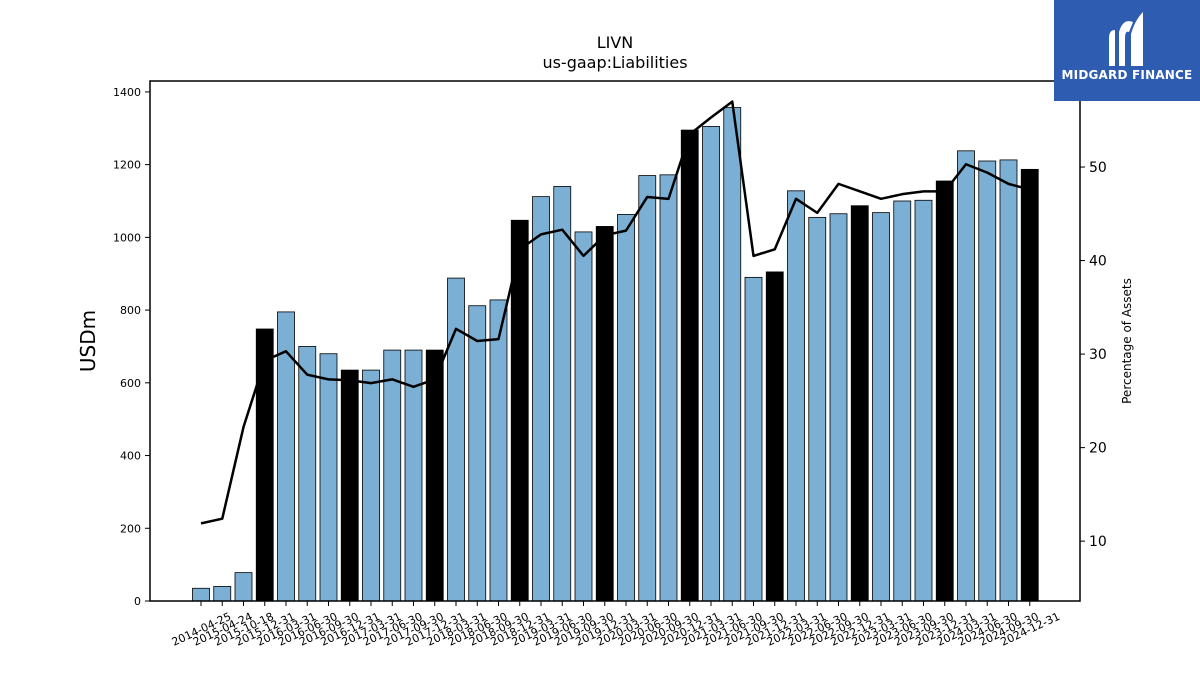 This screenshot has height=675, width=1200. I want to click on y-tick-label: 800, so click(130, 310).